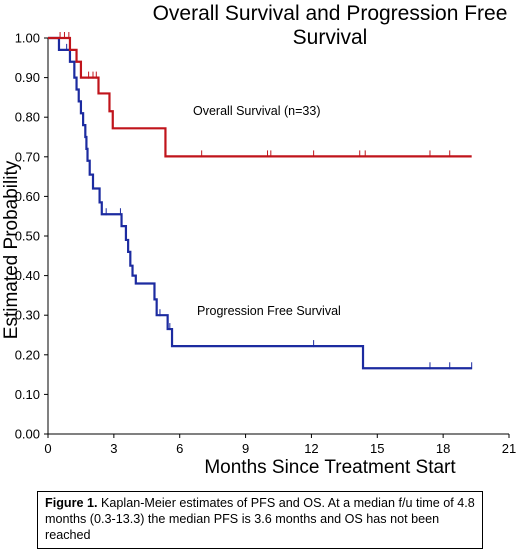 The height and width of the screenshot is (559, 520). What do you see at coordinates (113, 448) in the screenshot?
I see `x-tick-label: 3` at bounding box center [113, 448].